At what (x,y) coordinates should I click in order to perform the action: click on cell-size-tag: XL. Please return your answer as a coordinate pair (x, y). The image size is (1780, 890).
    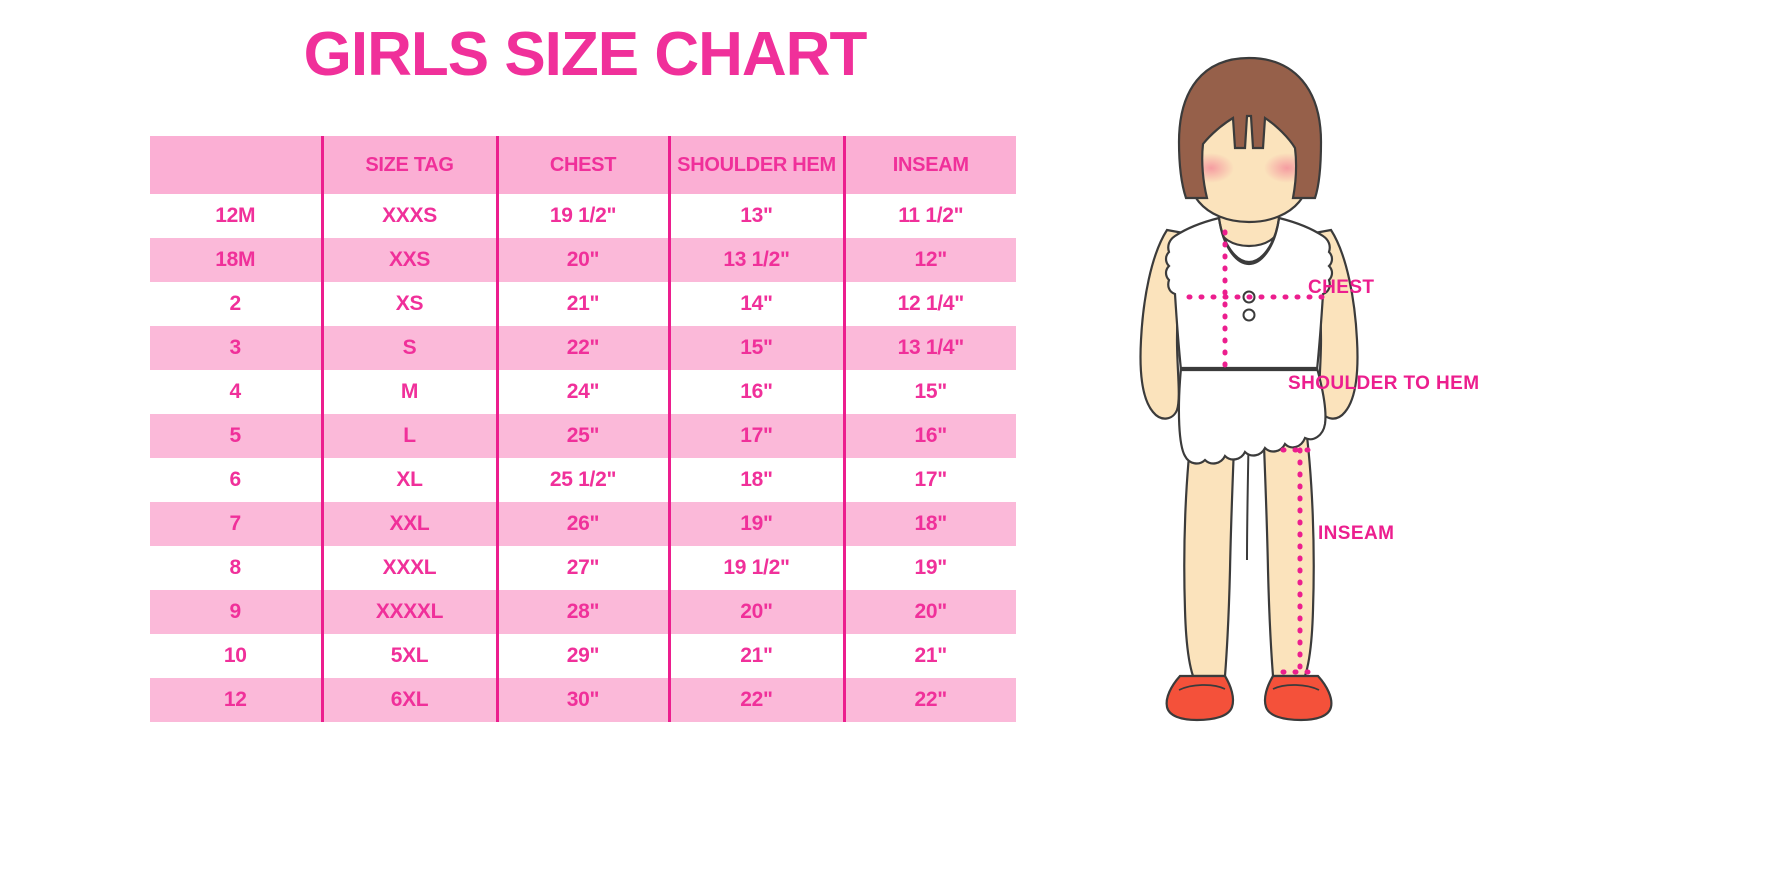
    Looking at the image, I should click on (408, 480).